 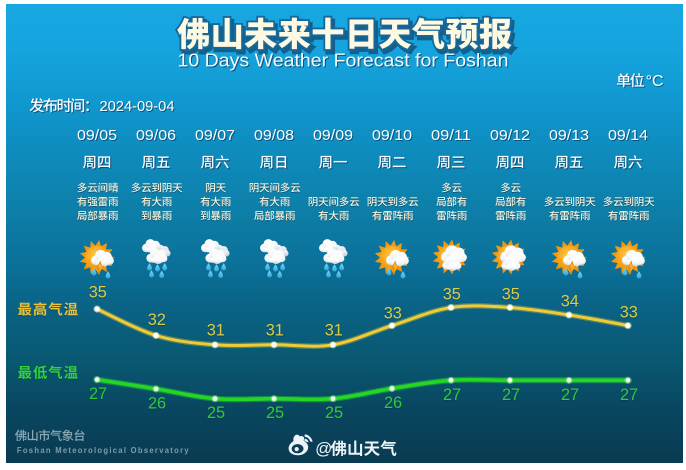 I want to click on svg-text: 09/07, so click(x=215, y=135).